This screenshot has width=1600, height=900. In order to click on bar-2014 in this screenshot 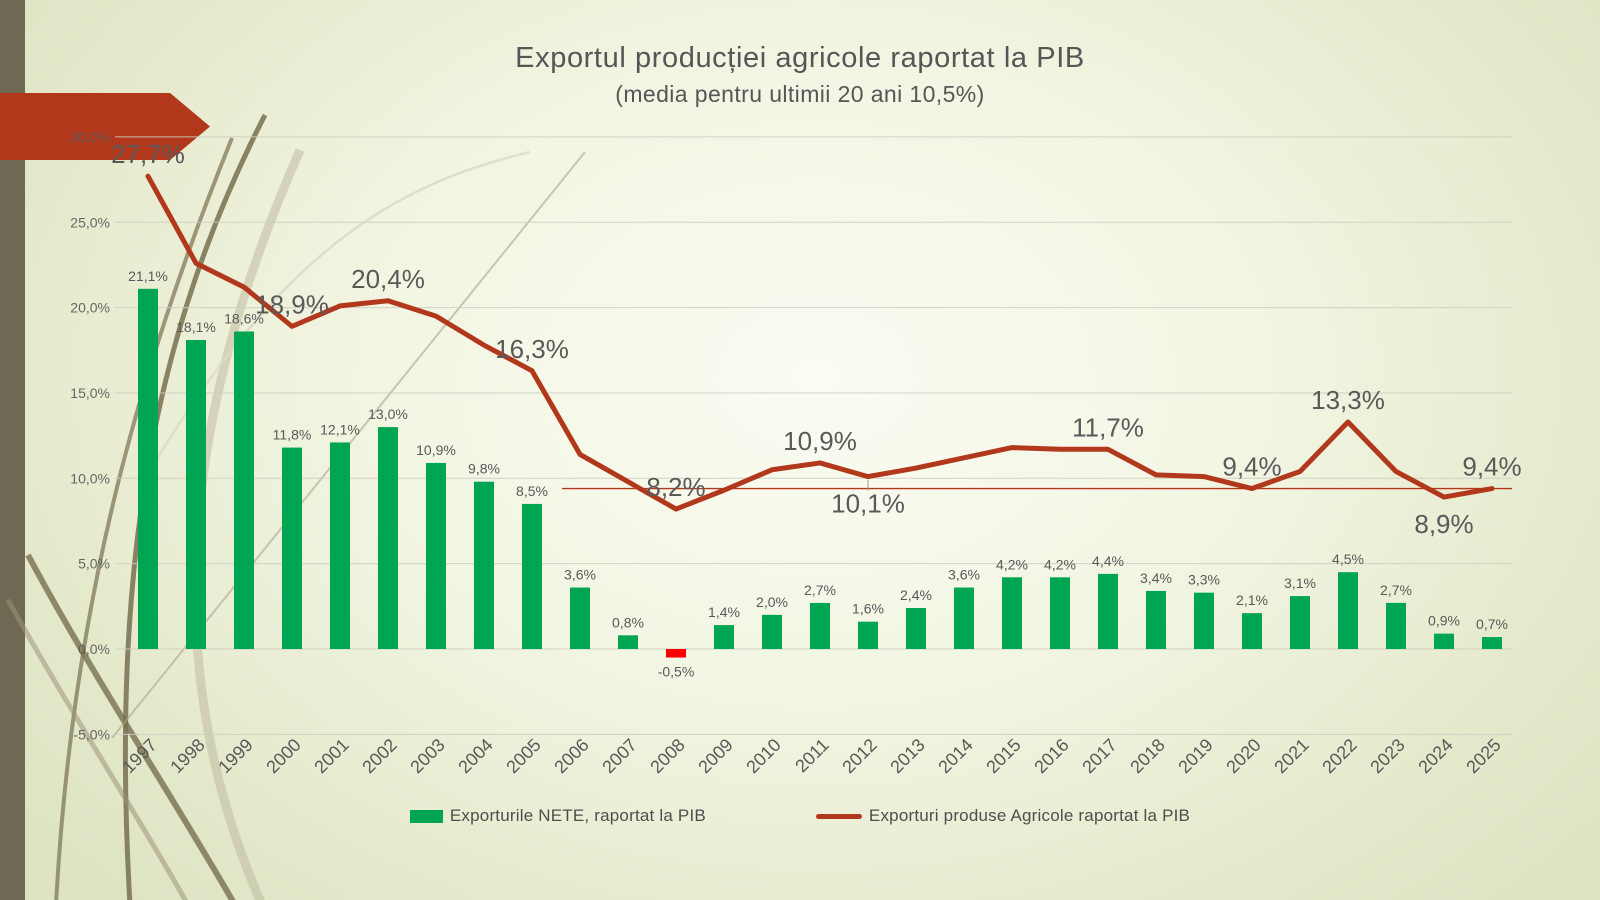, I will do `click(964, 618)`.